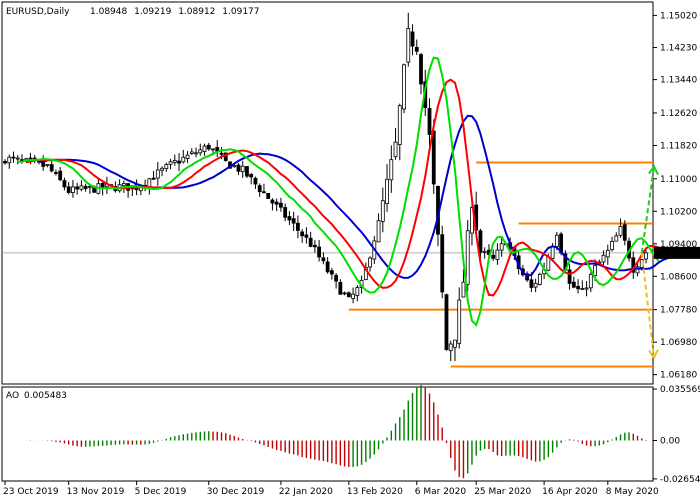 The image size is (700, 500). Describe the element at coordinates (632, 492) in the screenshot. I see `date-tick-label: 8 May 2020` at that location.